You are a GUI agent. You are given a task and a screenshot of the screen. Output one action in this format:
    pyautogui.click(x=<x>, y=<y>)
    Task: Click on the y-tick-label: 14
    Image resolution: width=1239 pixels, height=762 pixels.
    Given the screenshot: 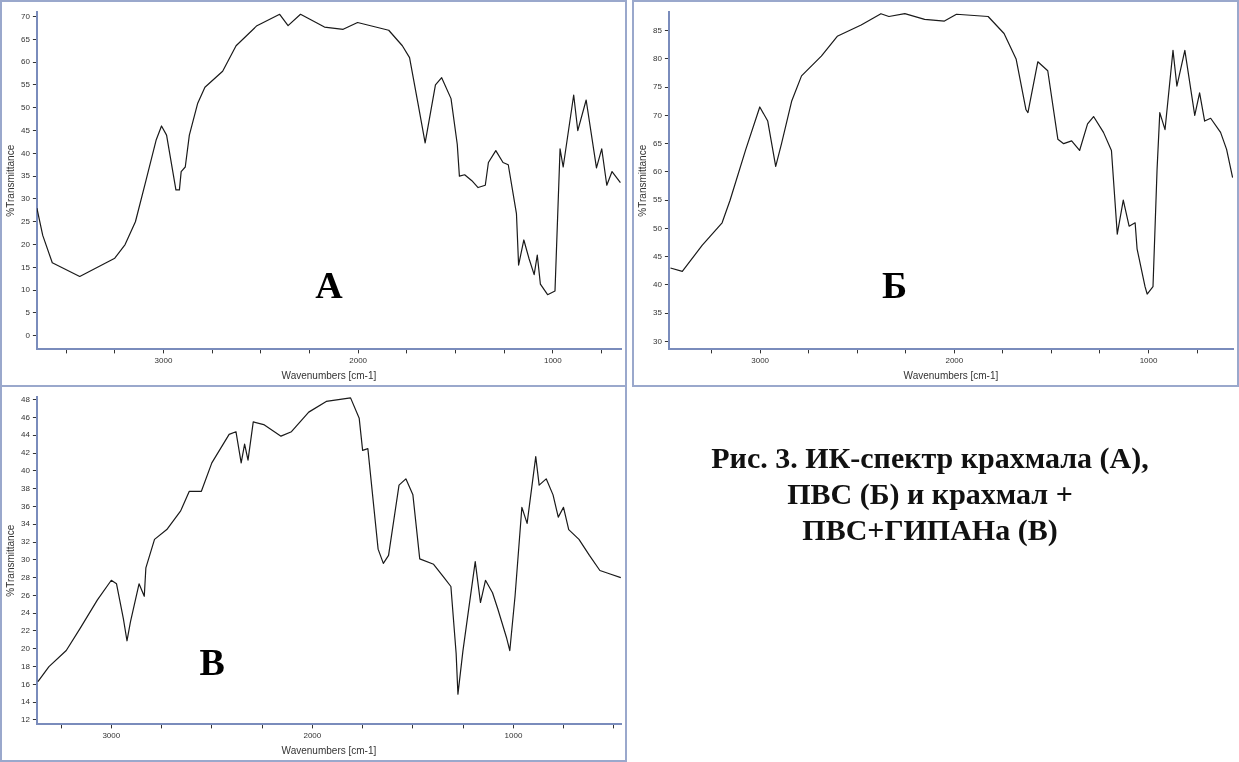 What is the action you would take?
    pyautogui.click(x=25, y=702)
    